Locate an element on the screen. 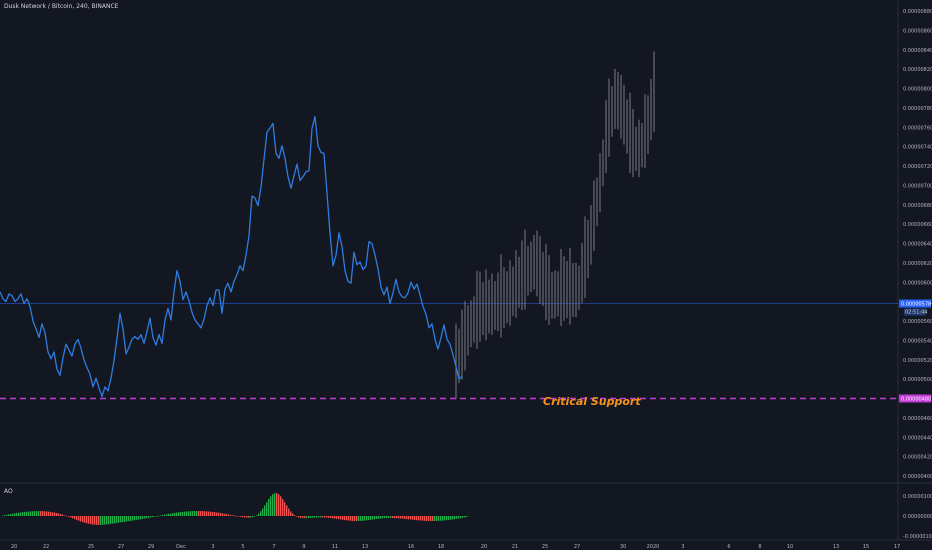 The height and width of the screenshot is (550, 932). price-tick-label: 0.00000600 is located at coordinates (917, 283).